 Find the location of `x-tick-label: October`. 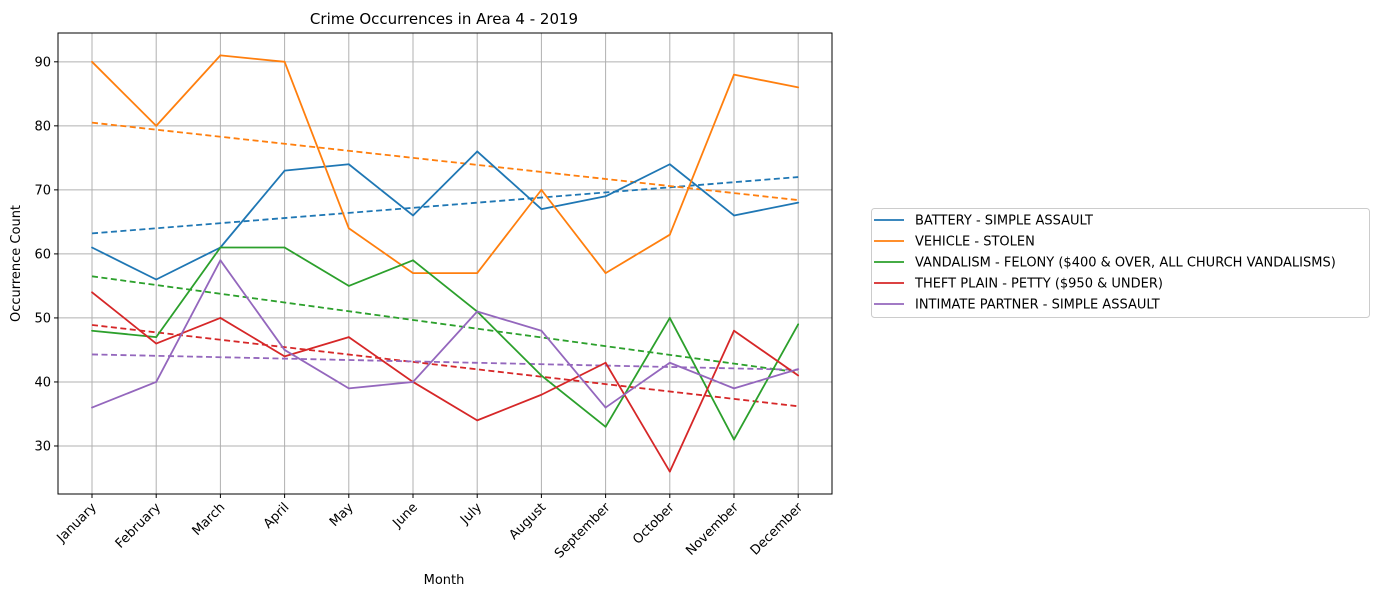

x-tick-label: October is located at coordinates (654, 524).